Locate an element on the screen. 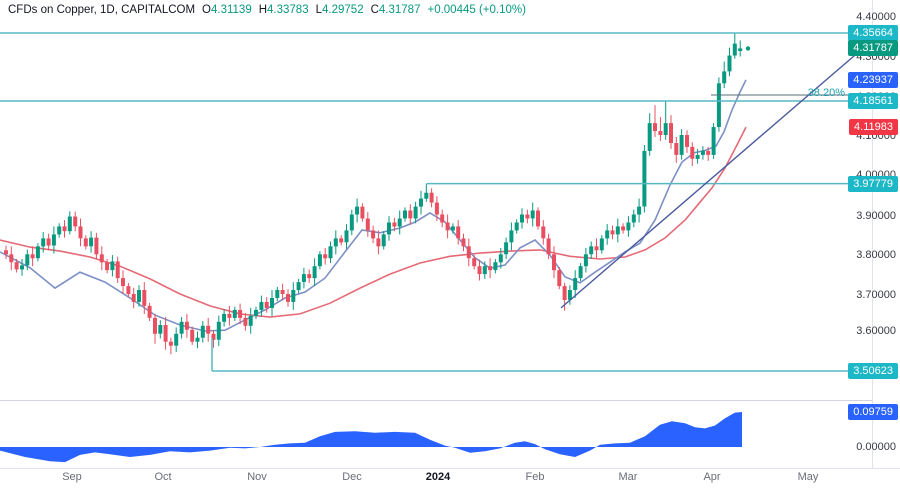 Image resolution: width=900 pixels, height=488 pixels. fib-retracement-label: 38.20% is located at coordinates (826, 93).